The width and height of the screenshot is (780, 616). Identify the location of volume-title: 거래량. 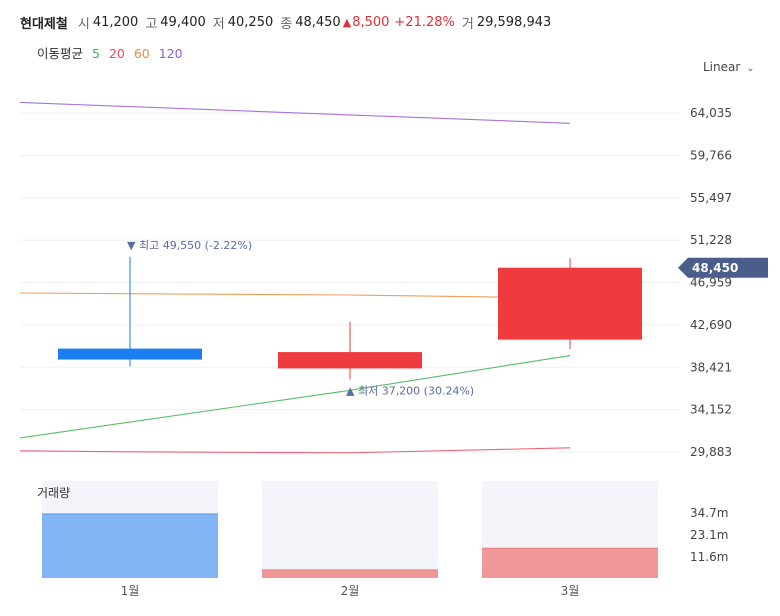
(53, 493).